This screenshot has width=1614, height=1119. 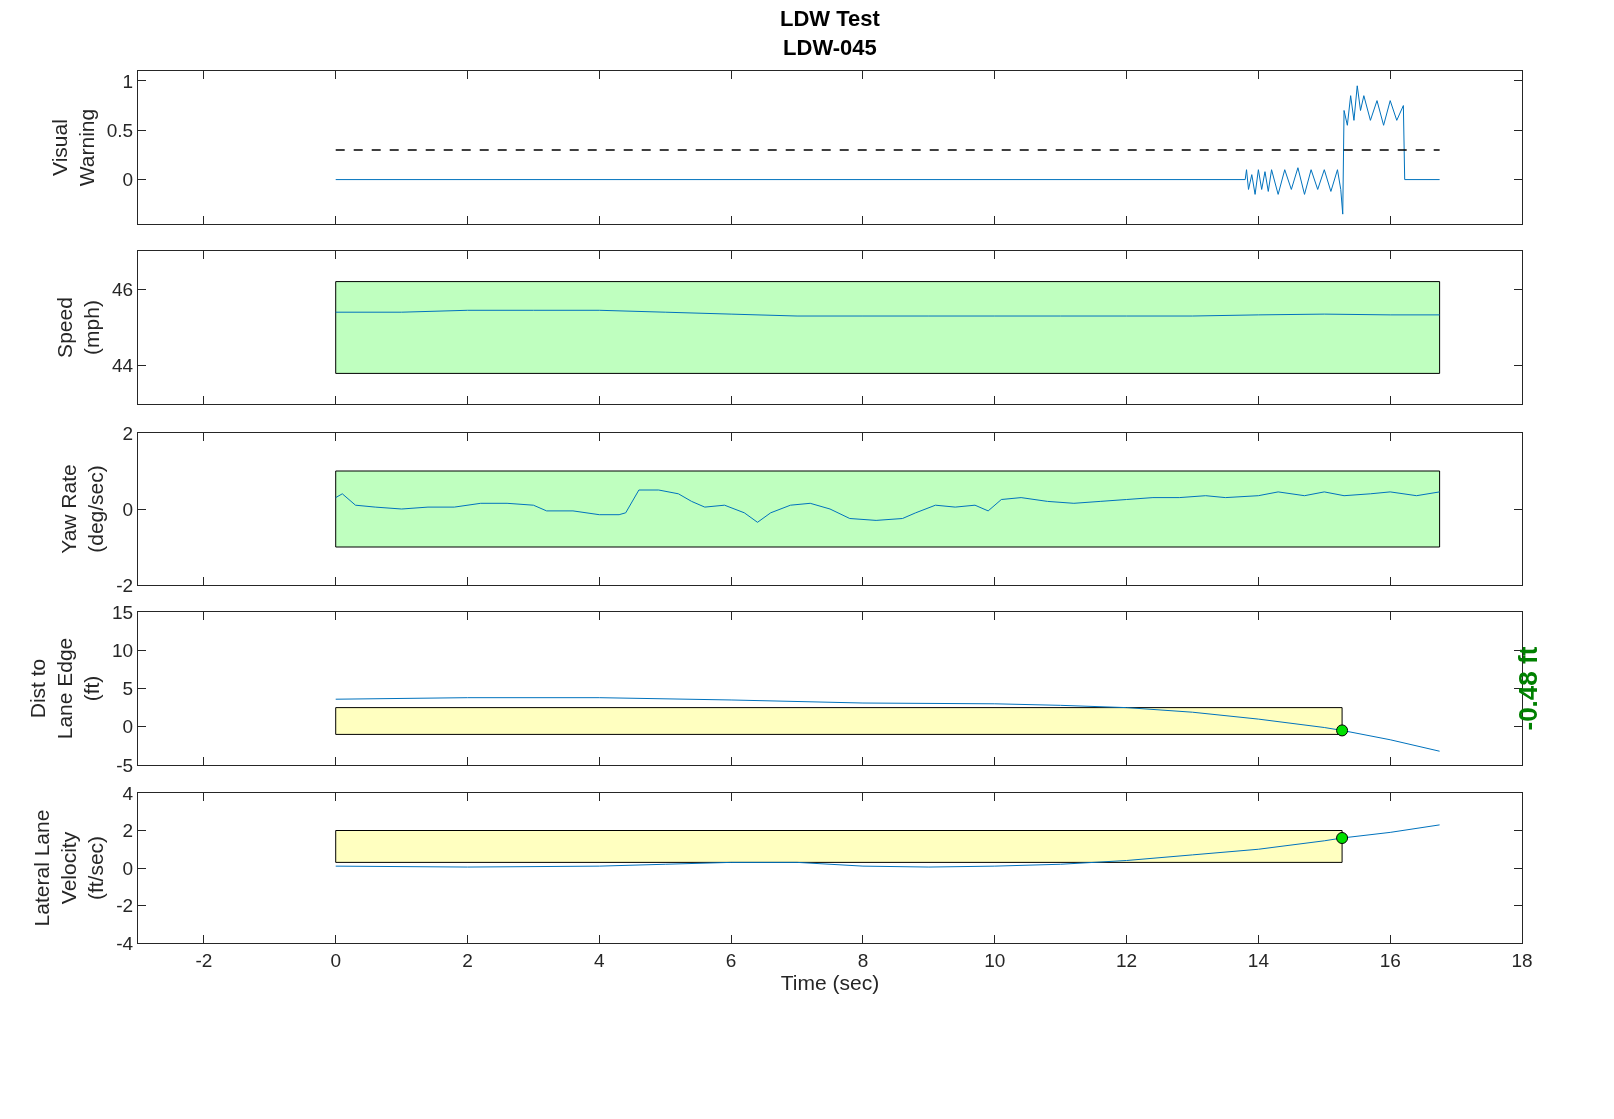 I want to click on y-axis-title: Visual Warning, so click(x=72, y=147).